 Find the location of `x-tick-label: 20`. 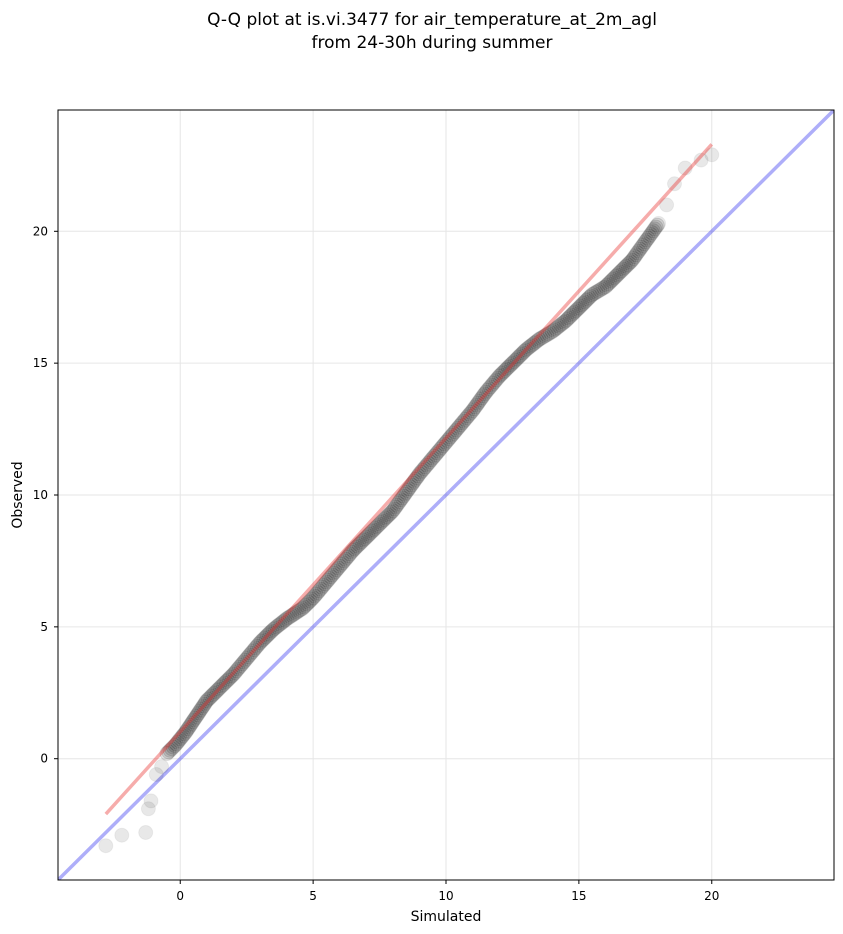

x-tick-label: 20 is located at coordinates (711, 896).